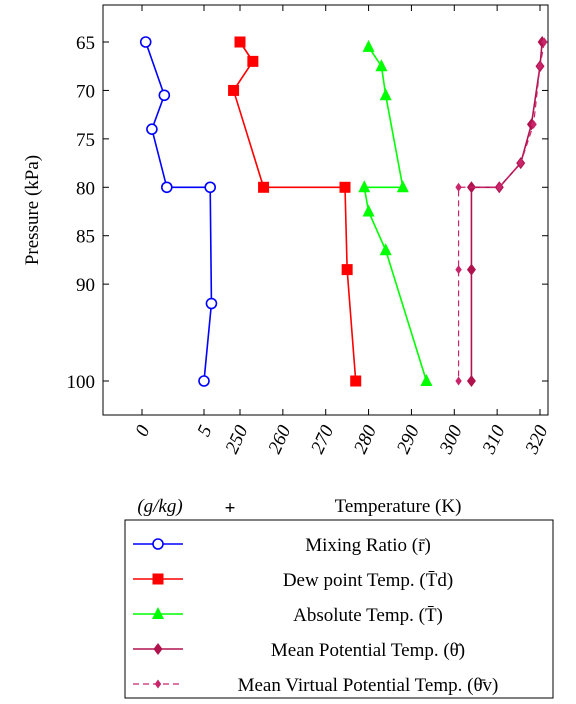 This screenshot has width=576, height=704. I want to click on temperature-tick-label: 270, so click(322, 439).